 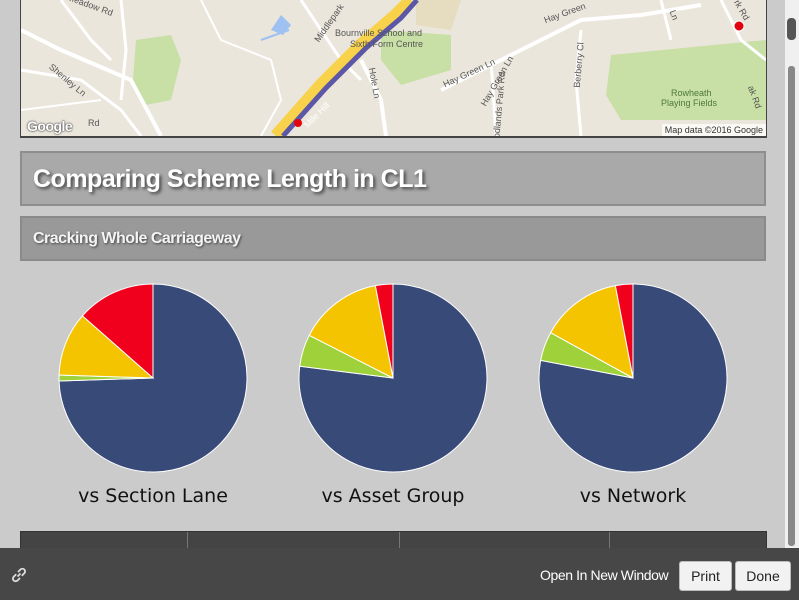 I want to click on link-icon, so click(x=19, y=575).